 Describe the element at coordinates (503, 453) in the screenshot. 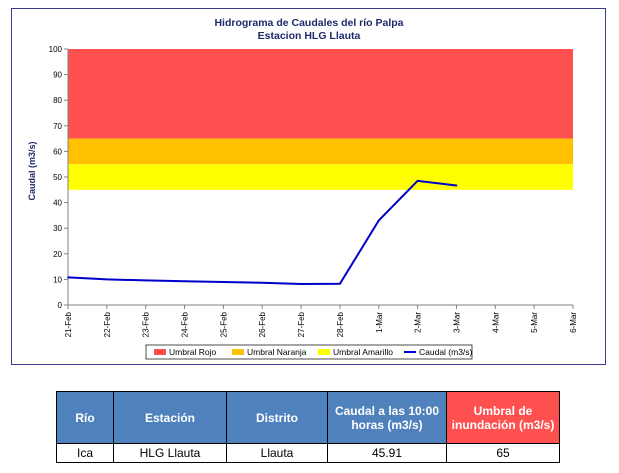

I see `cell-umbral: 65` at that location.